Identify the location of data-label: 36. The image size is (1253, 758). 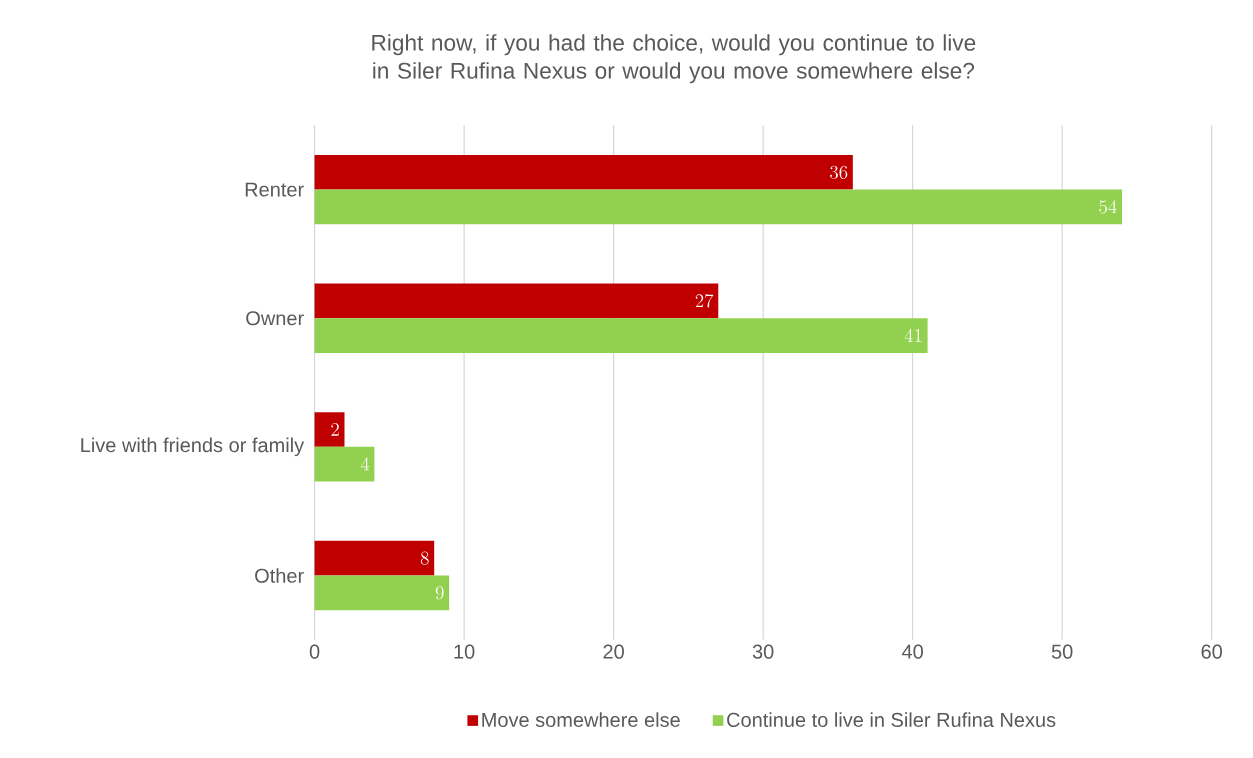
(839, 172).